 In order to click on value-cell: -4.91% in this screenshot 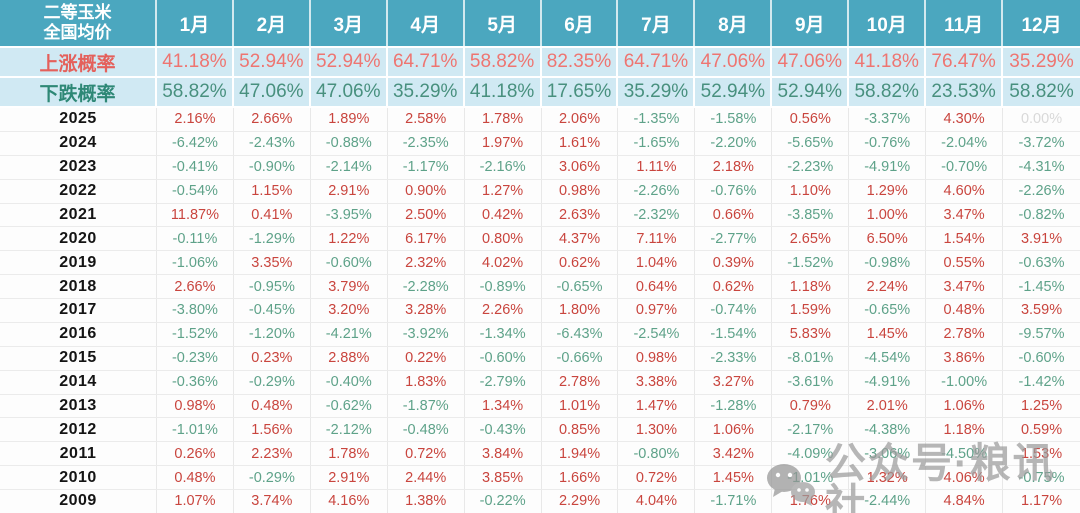, I will do `click(888, 382)`.